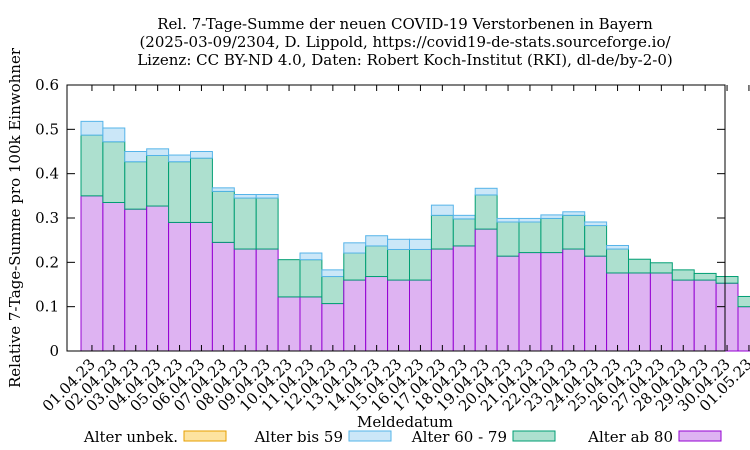 The height and width of the screenshot is (450, 750). Describe the element at coordinates (47, 129) in the screenshot. I see `y-tick-label-5: 0.5` at that location.